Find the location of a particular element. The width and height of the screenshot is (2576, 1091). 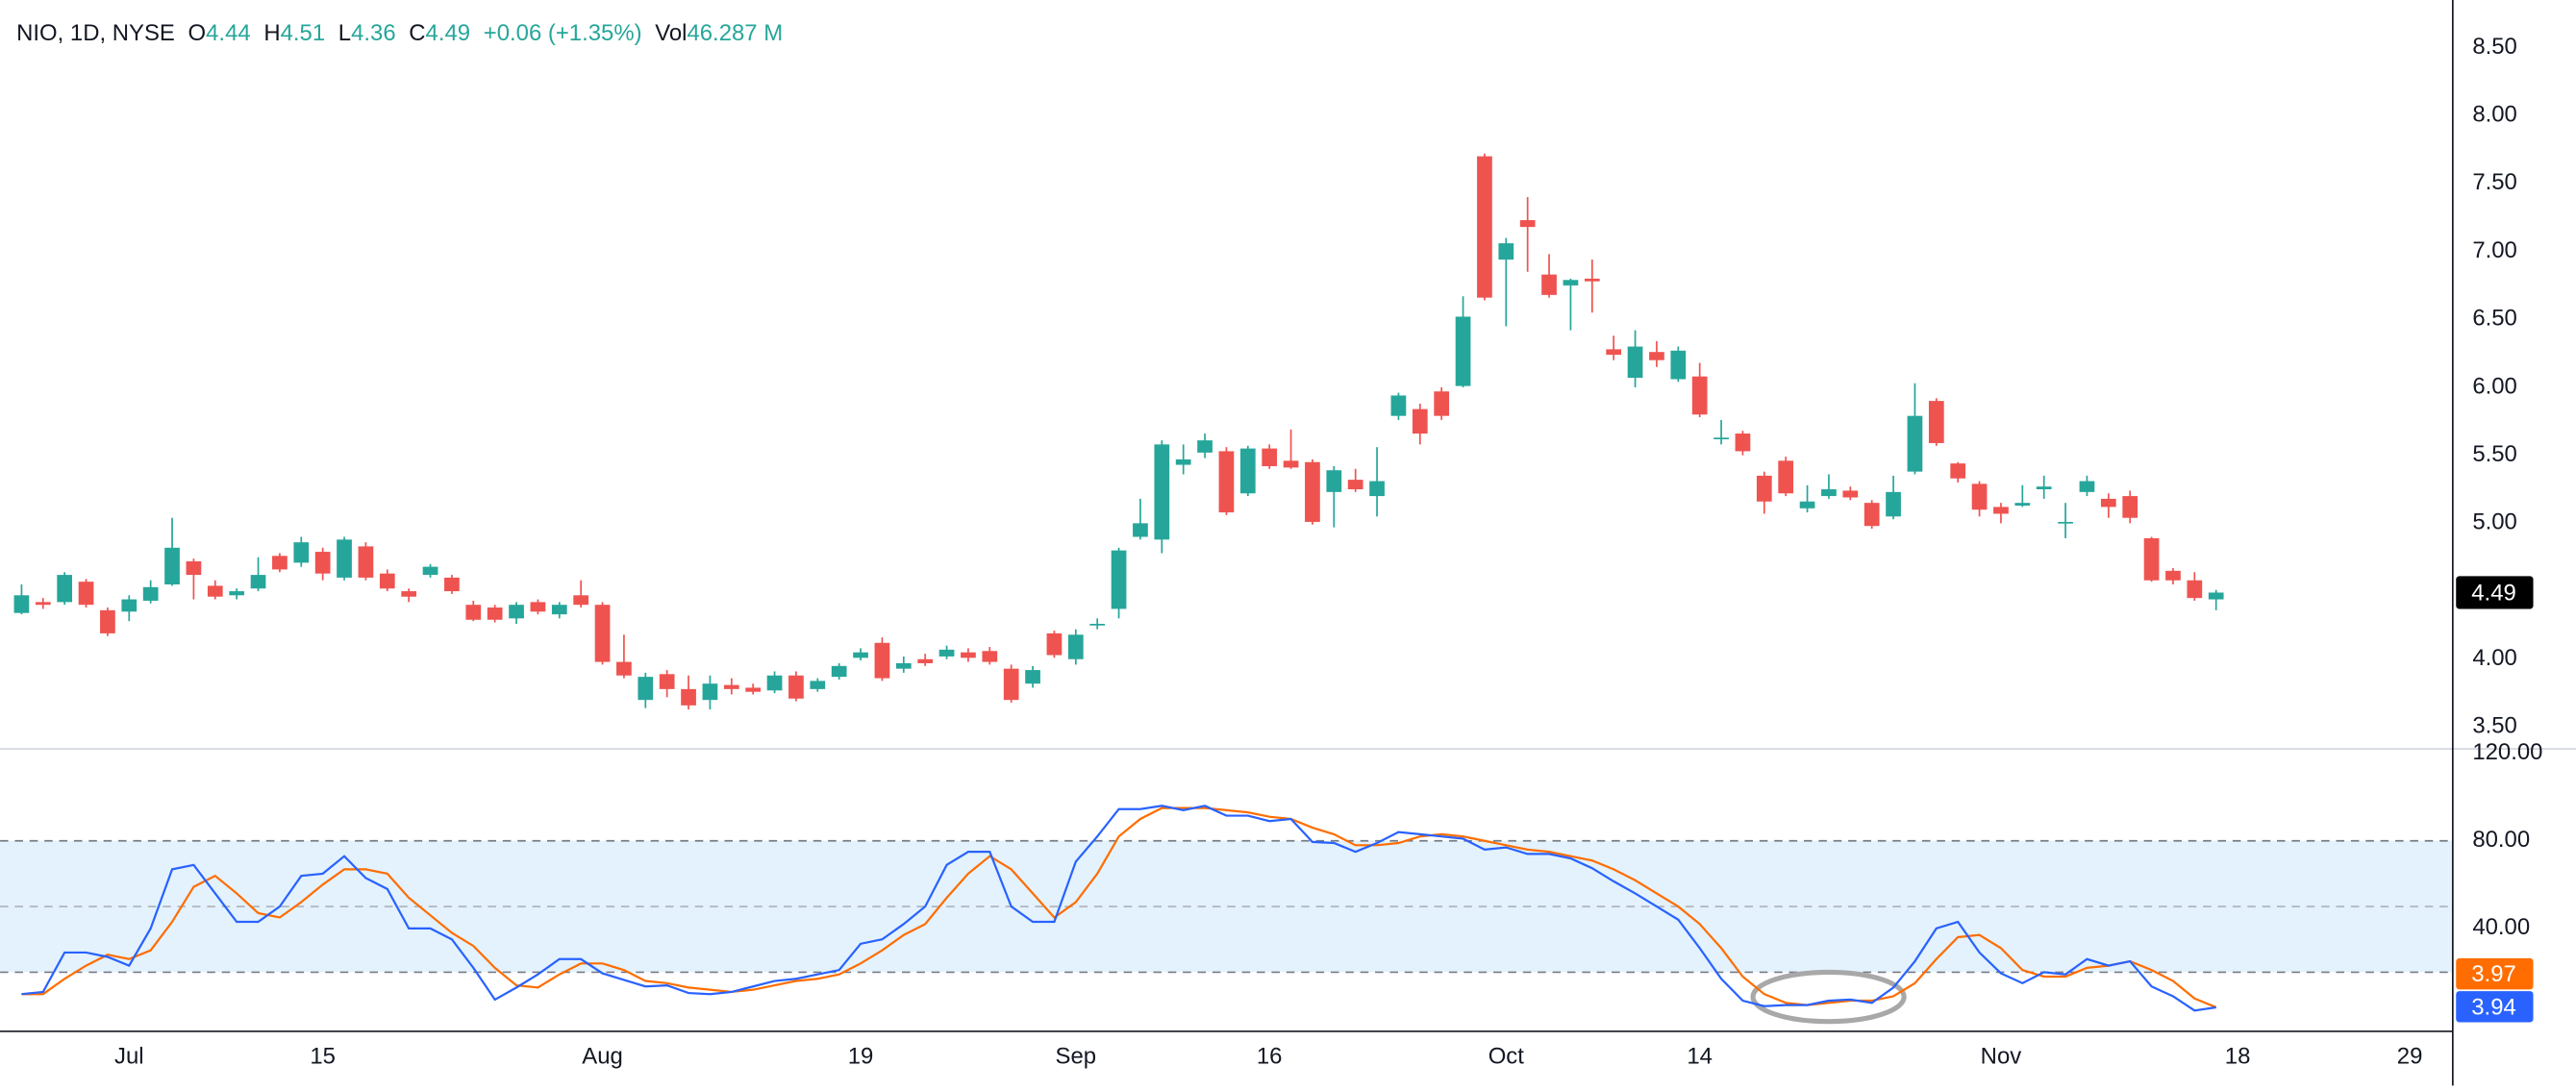

ohlc-label: H is located at coordinates (271, 33).